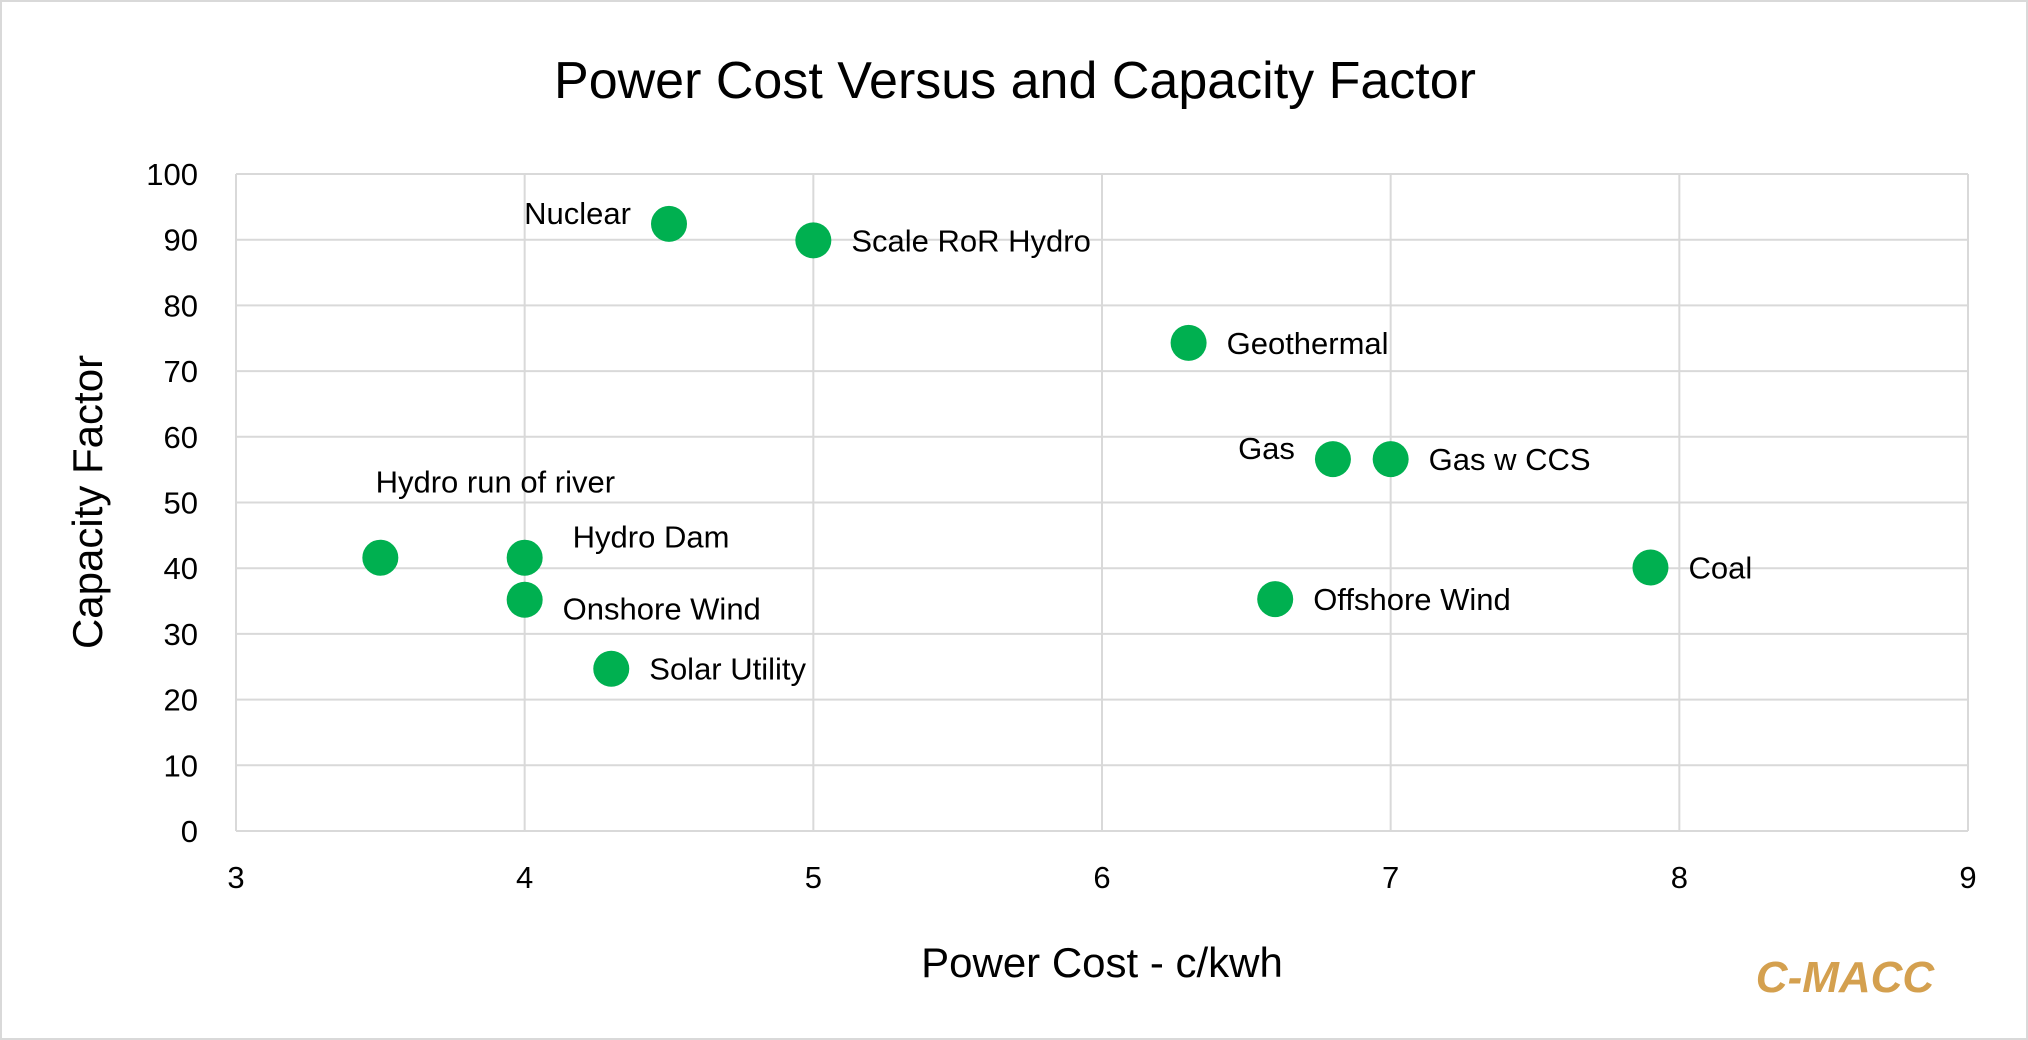 Image resolution: width=2028 pixels, height=1040 pixels. What do you see at coordinates (1720, 568) in the screenshot?
I see `data-label: Coal` at bounding box center [1720, 568].